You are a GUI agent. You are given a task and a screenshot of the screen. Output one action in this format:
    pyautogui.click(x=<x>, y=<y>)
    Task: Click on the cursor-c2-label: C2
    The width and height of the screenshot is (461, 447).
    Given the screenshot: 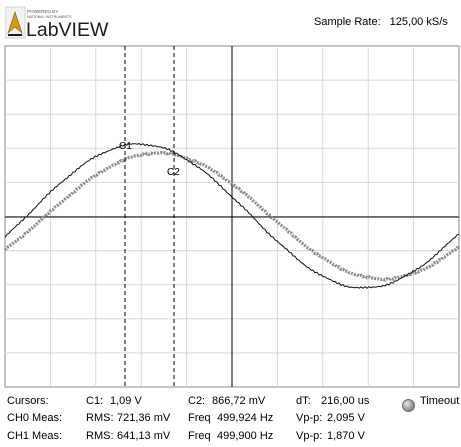 What is the action you would take?
    pyautogui.click(x=173, y=172)
    